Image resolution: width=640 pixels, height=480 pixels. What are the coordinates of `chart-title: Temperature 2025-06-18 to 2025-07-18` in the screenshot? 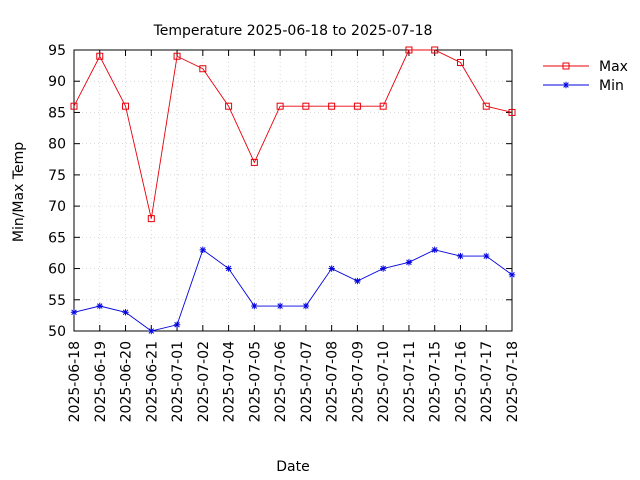 It's located at (293, 31).